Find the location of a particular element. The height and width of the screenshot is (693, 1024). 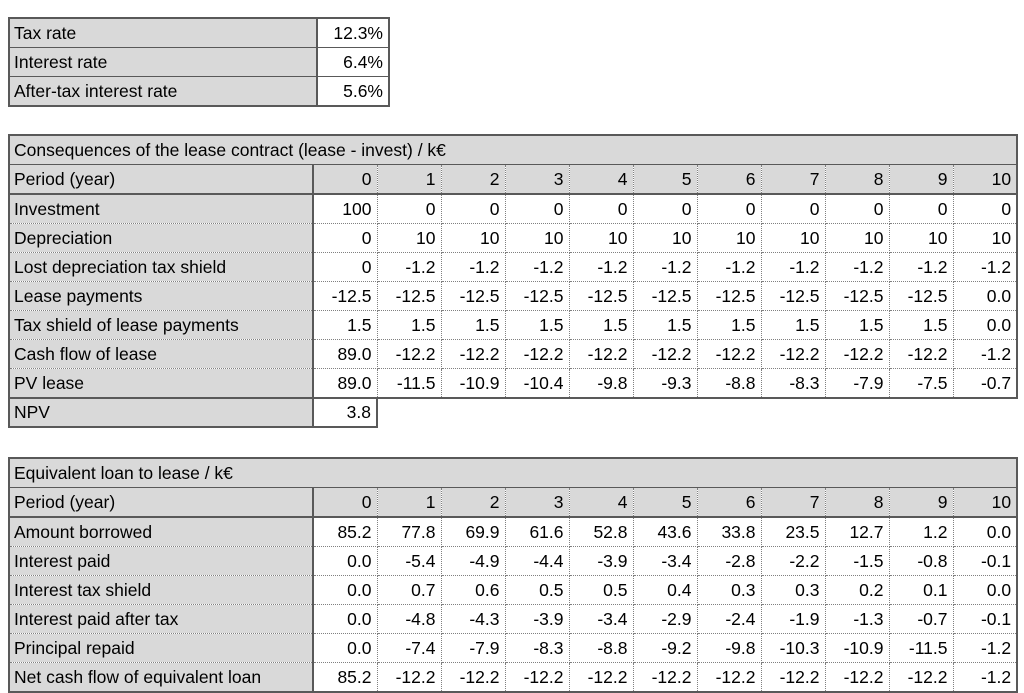

value-cell: -8.8 is located at coordinates (729, 383).